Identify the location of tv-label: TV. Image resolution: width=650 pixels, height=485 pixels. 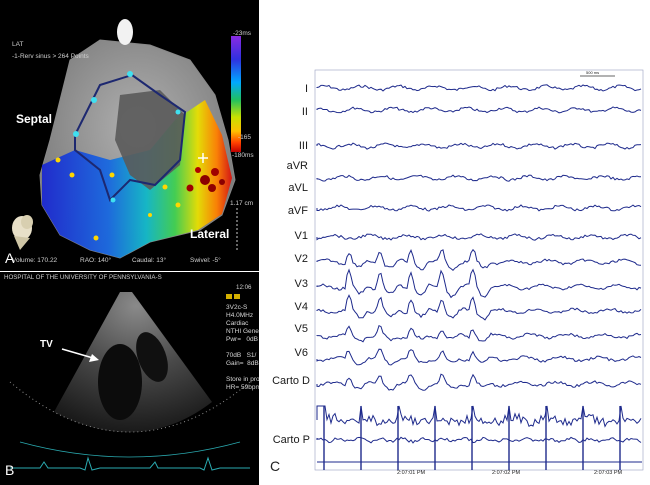
(46, 344).